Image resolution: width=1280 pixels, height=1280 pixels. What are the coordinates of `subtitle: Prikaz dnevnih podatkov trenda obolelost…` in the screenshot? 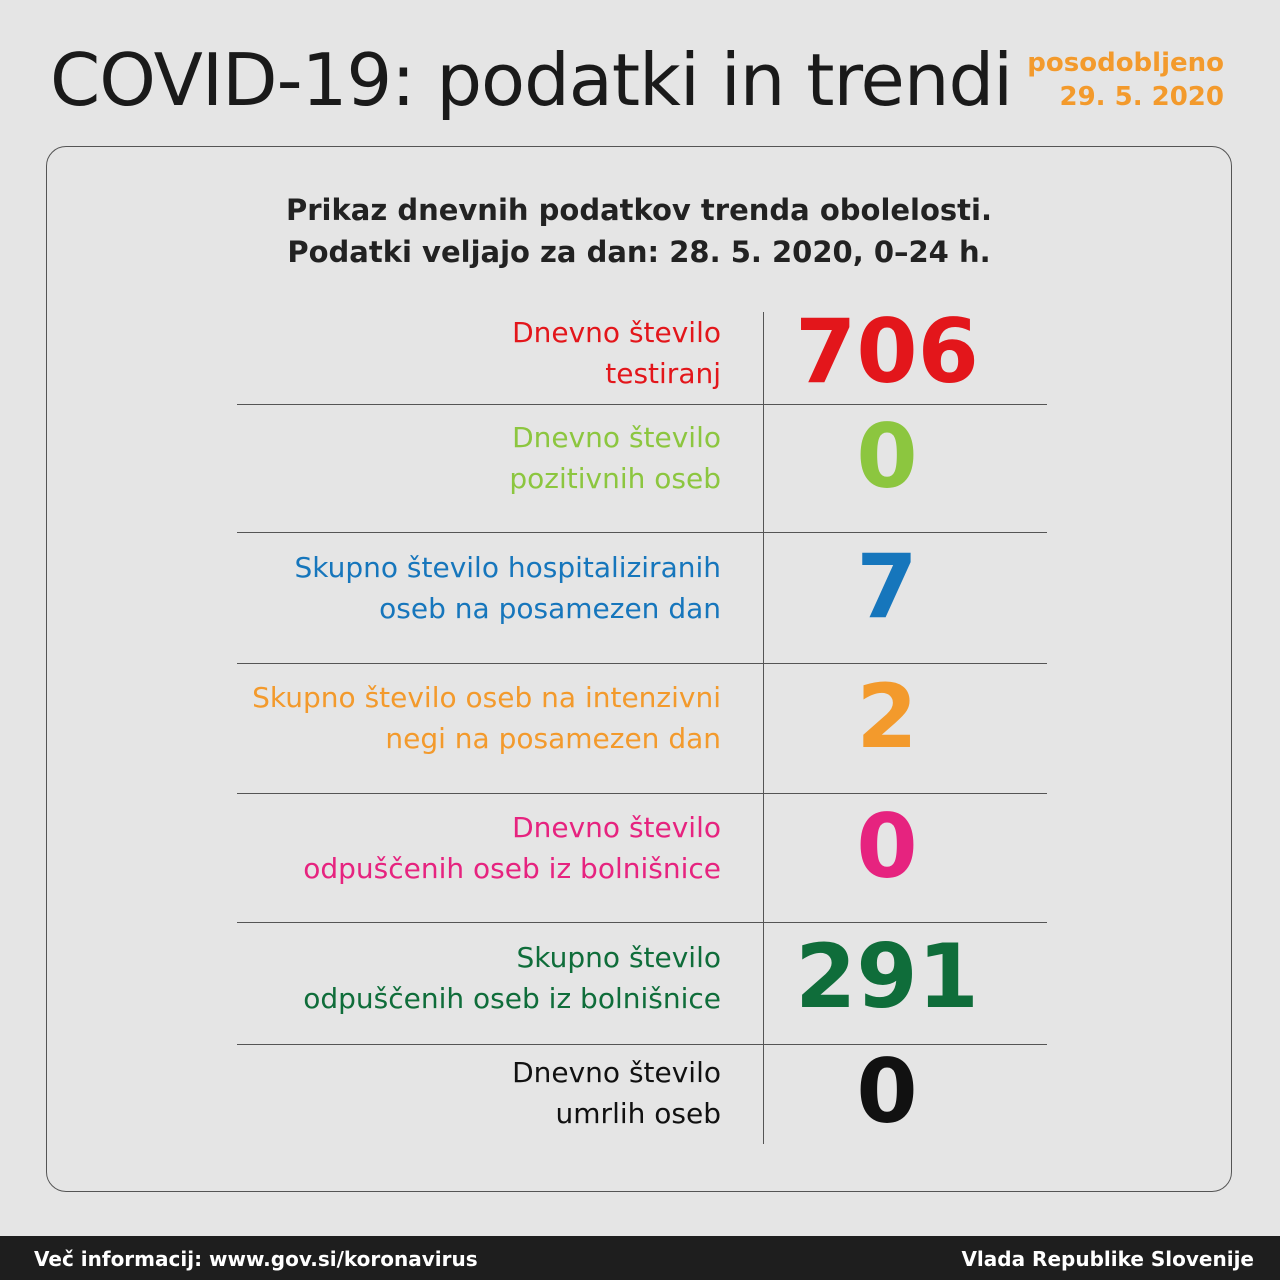 It's located at (639, 231).